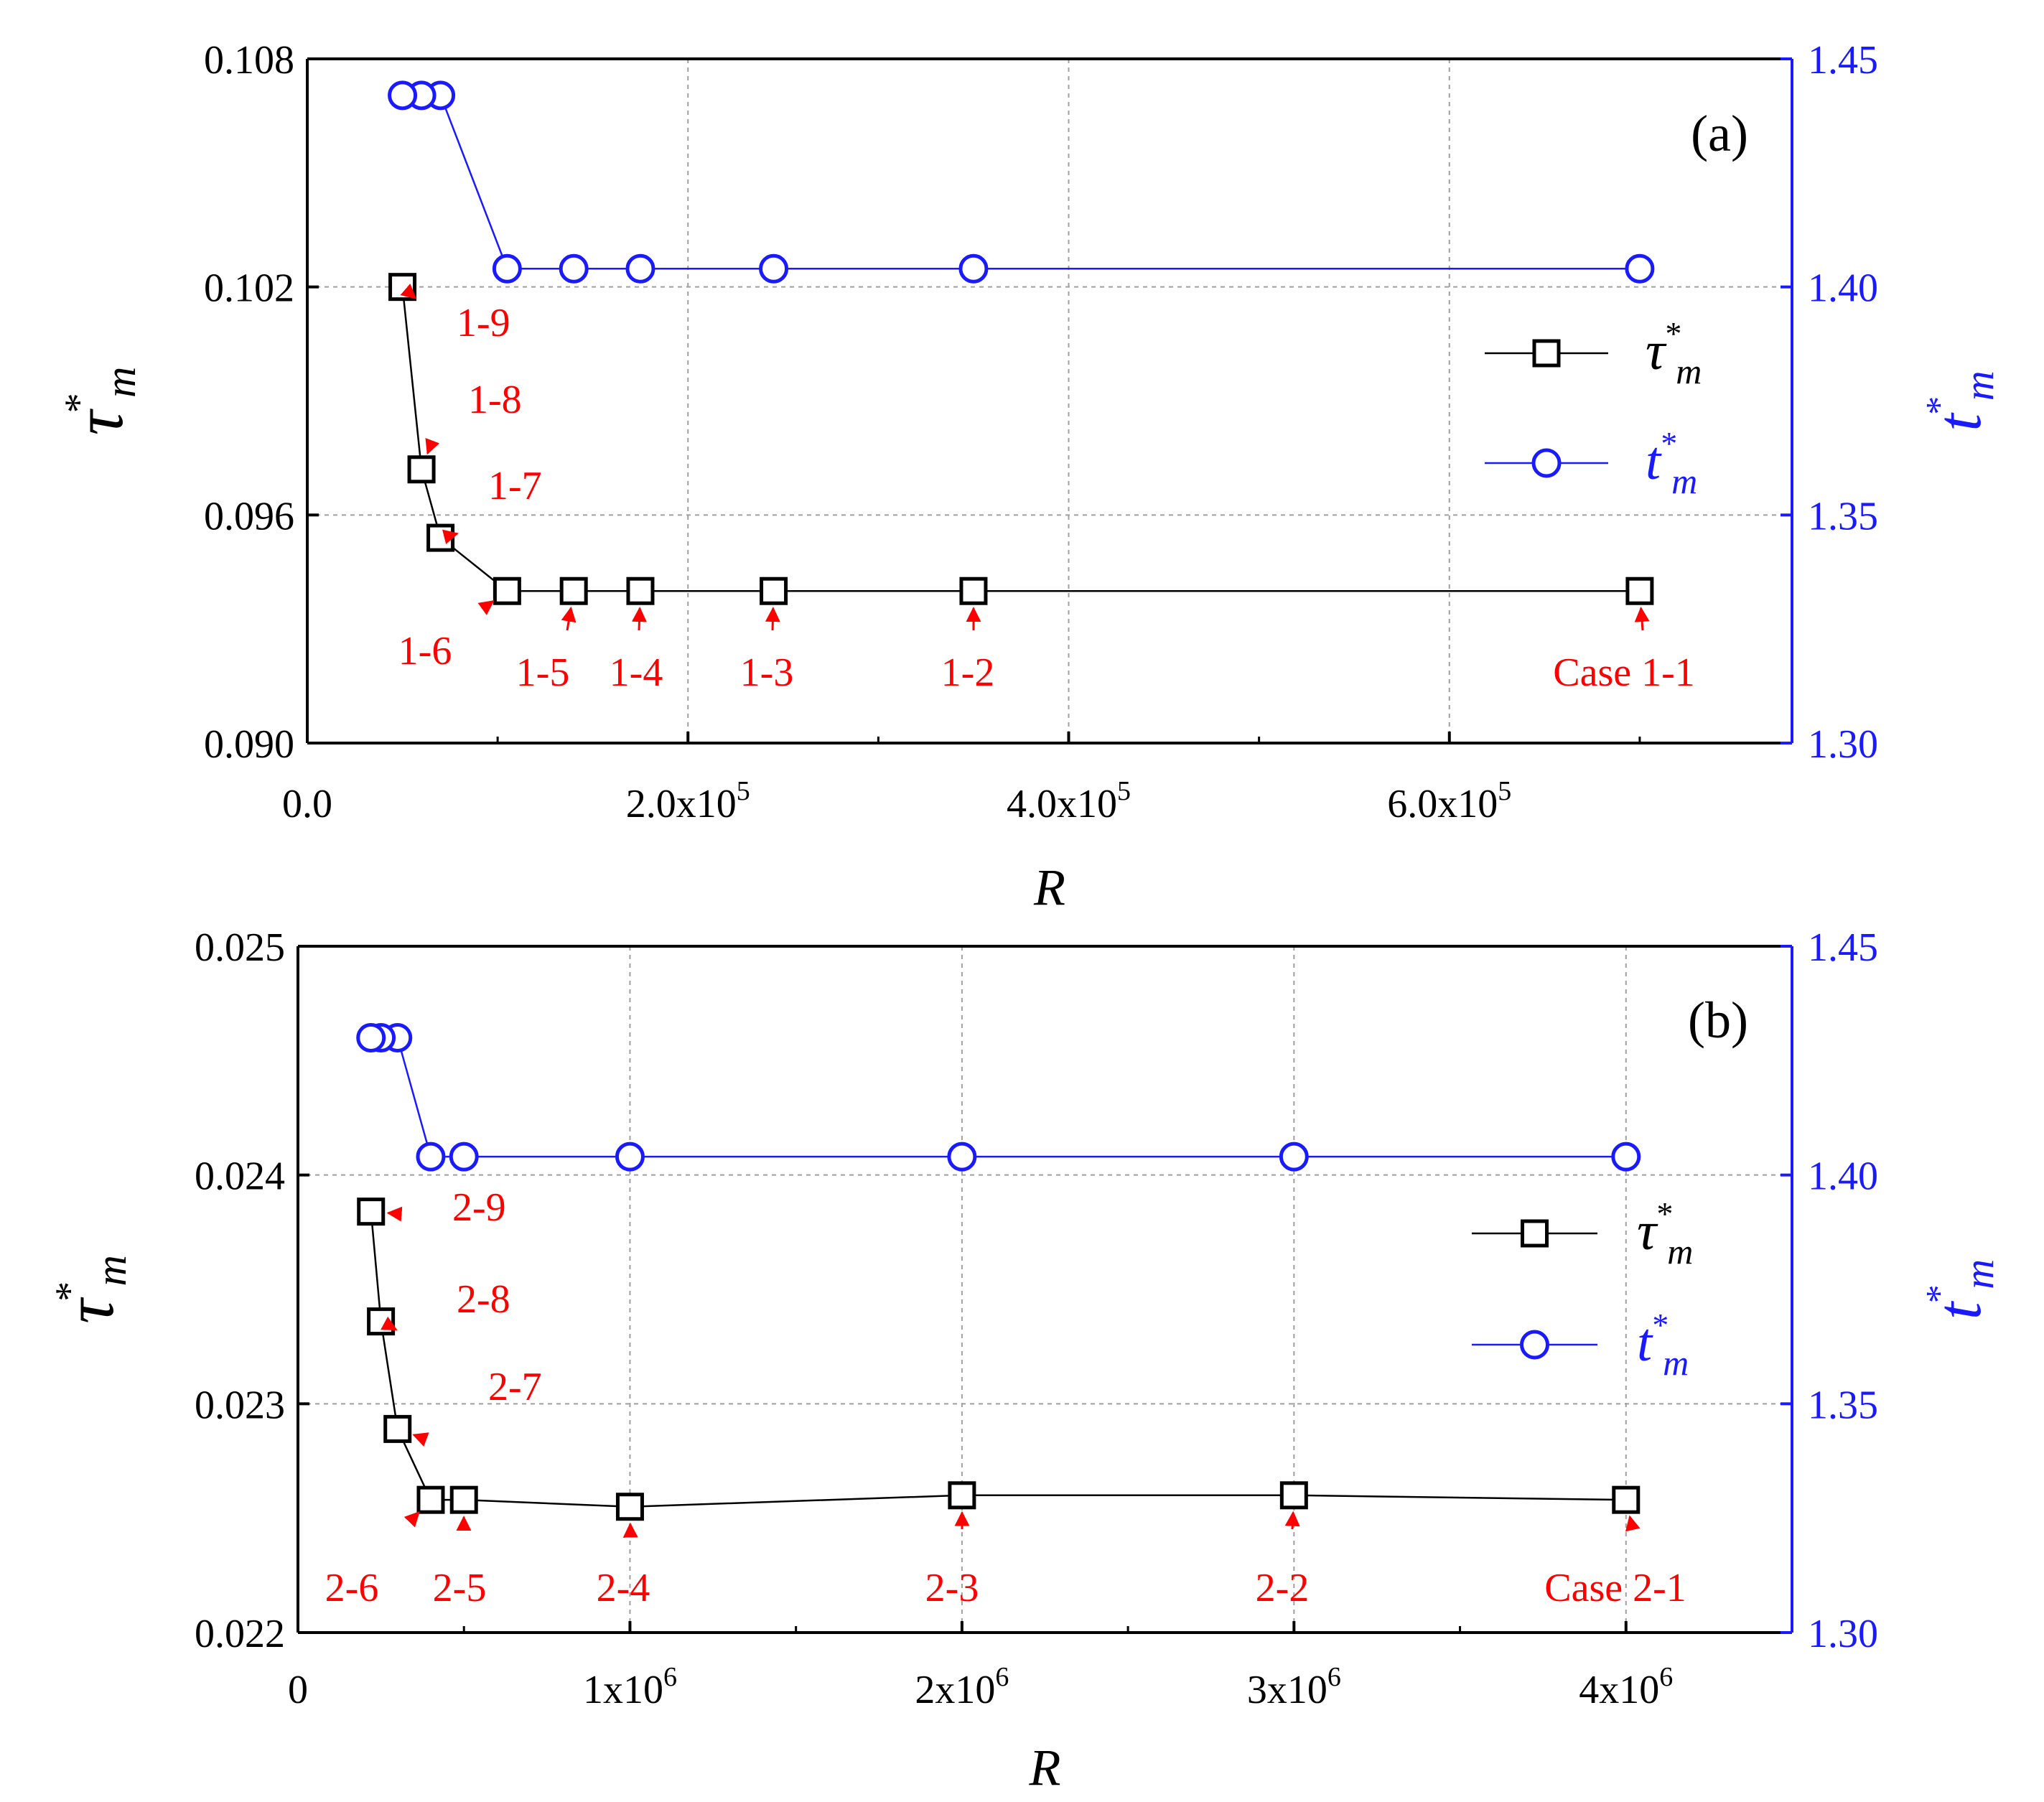 The height and width of the screenshot is (1802, 2044). What do you see at coordinates (483, 1299) in the screenshot?
I see `annotation-label: 2-8` at bounding box center [483, 1299].